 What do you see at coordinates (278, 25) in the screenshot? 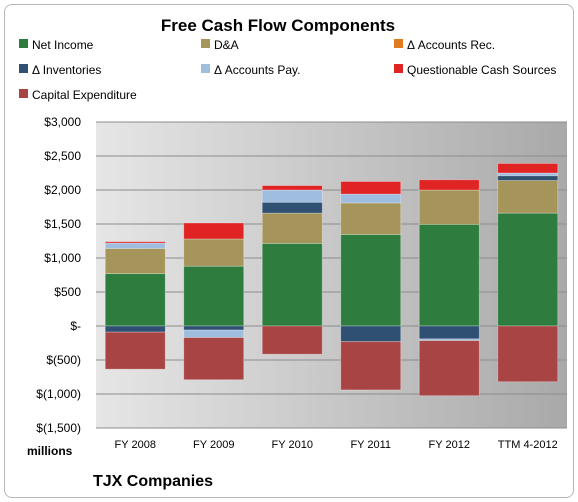
I see `chart-title: Free Cash Flow Components` at bounding box center [278, 25].